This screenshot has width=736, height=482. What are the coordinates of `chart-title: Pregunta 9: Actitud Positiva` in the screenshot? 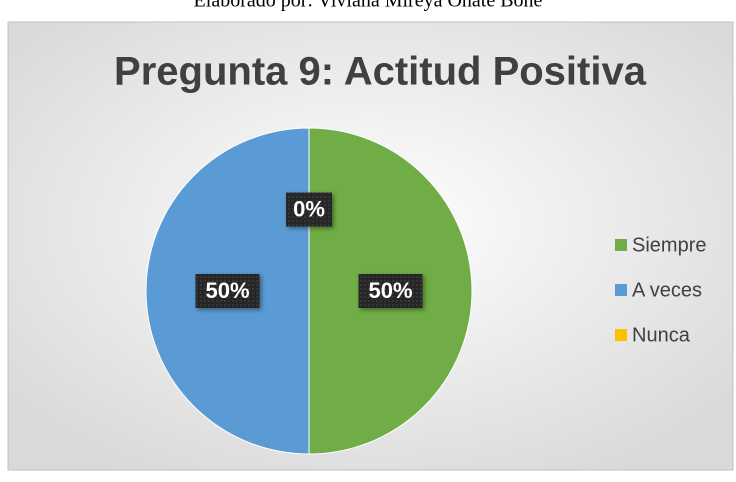 It's located at (380, 72).